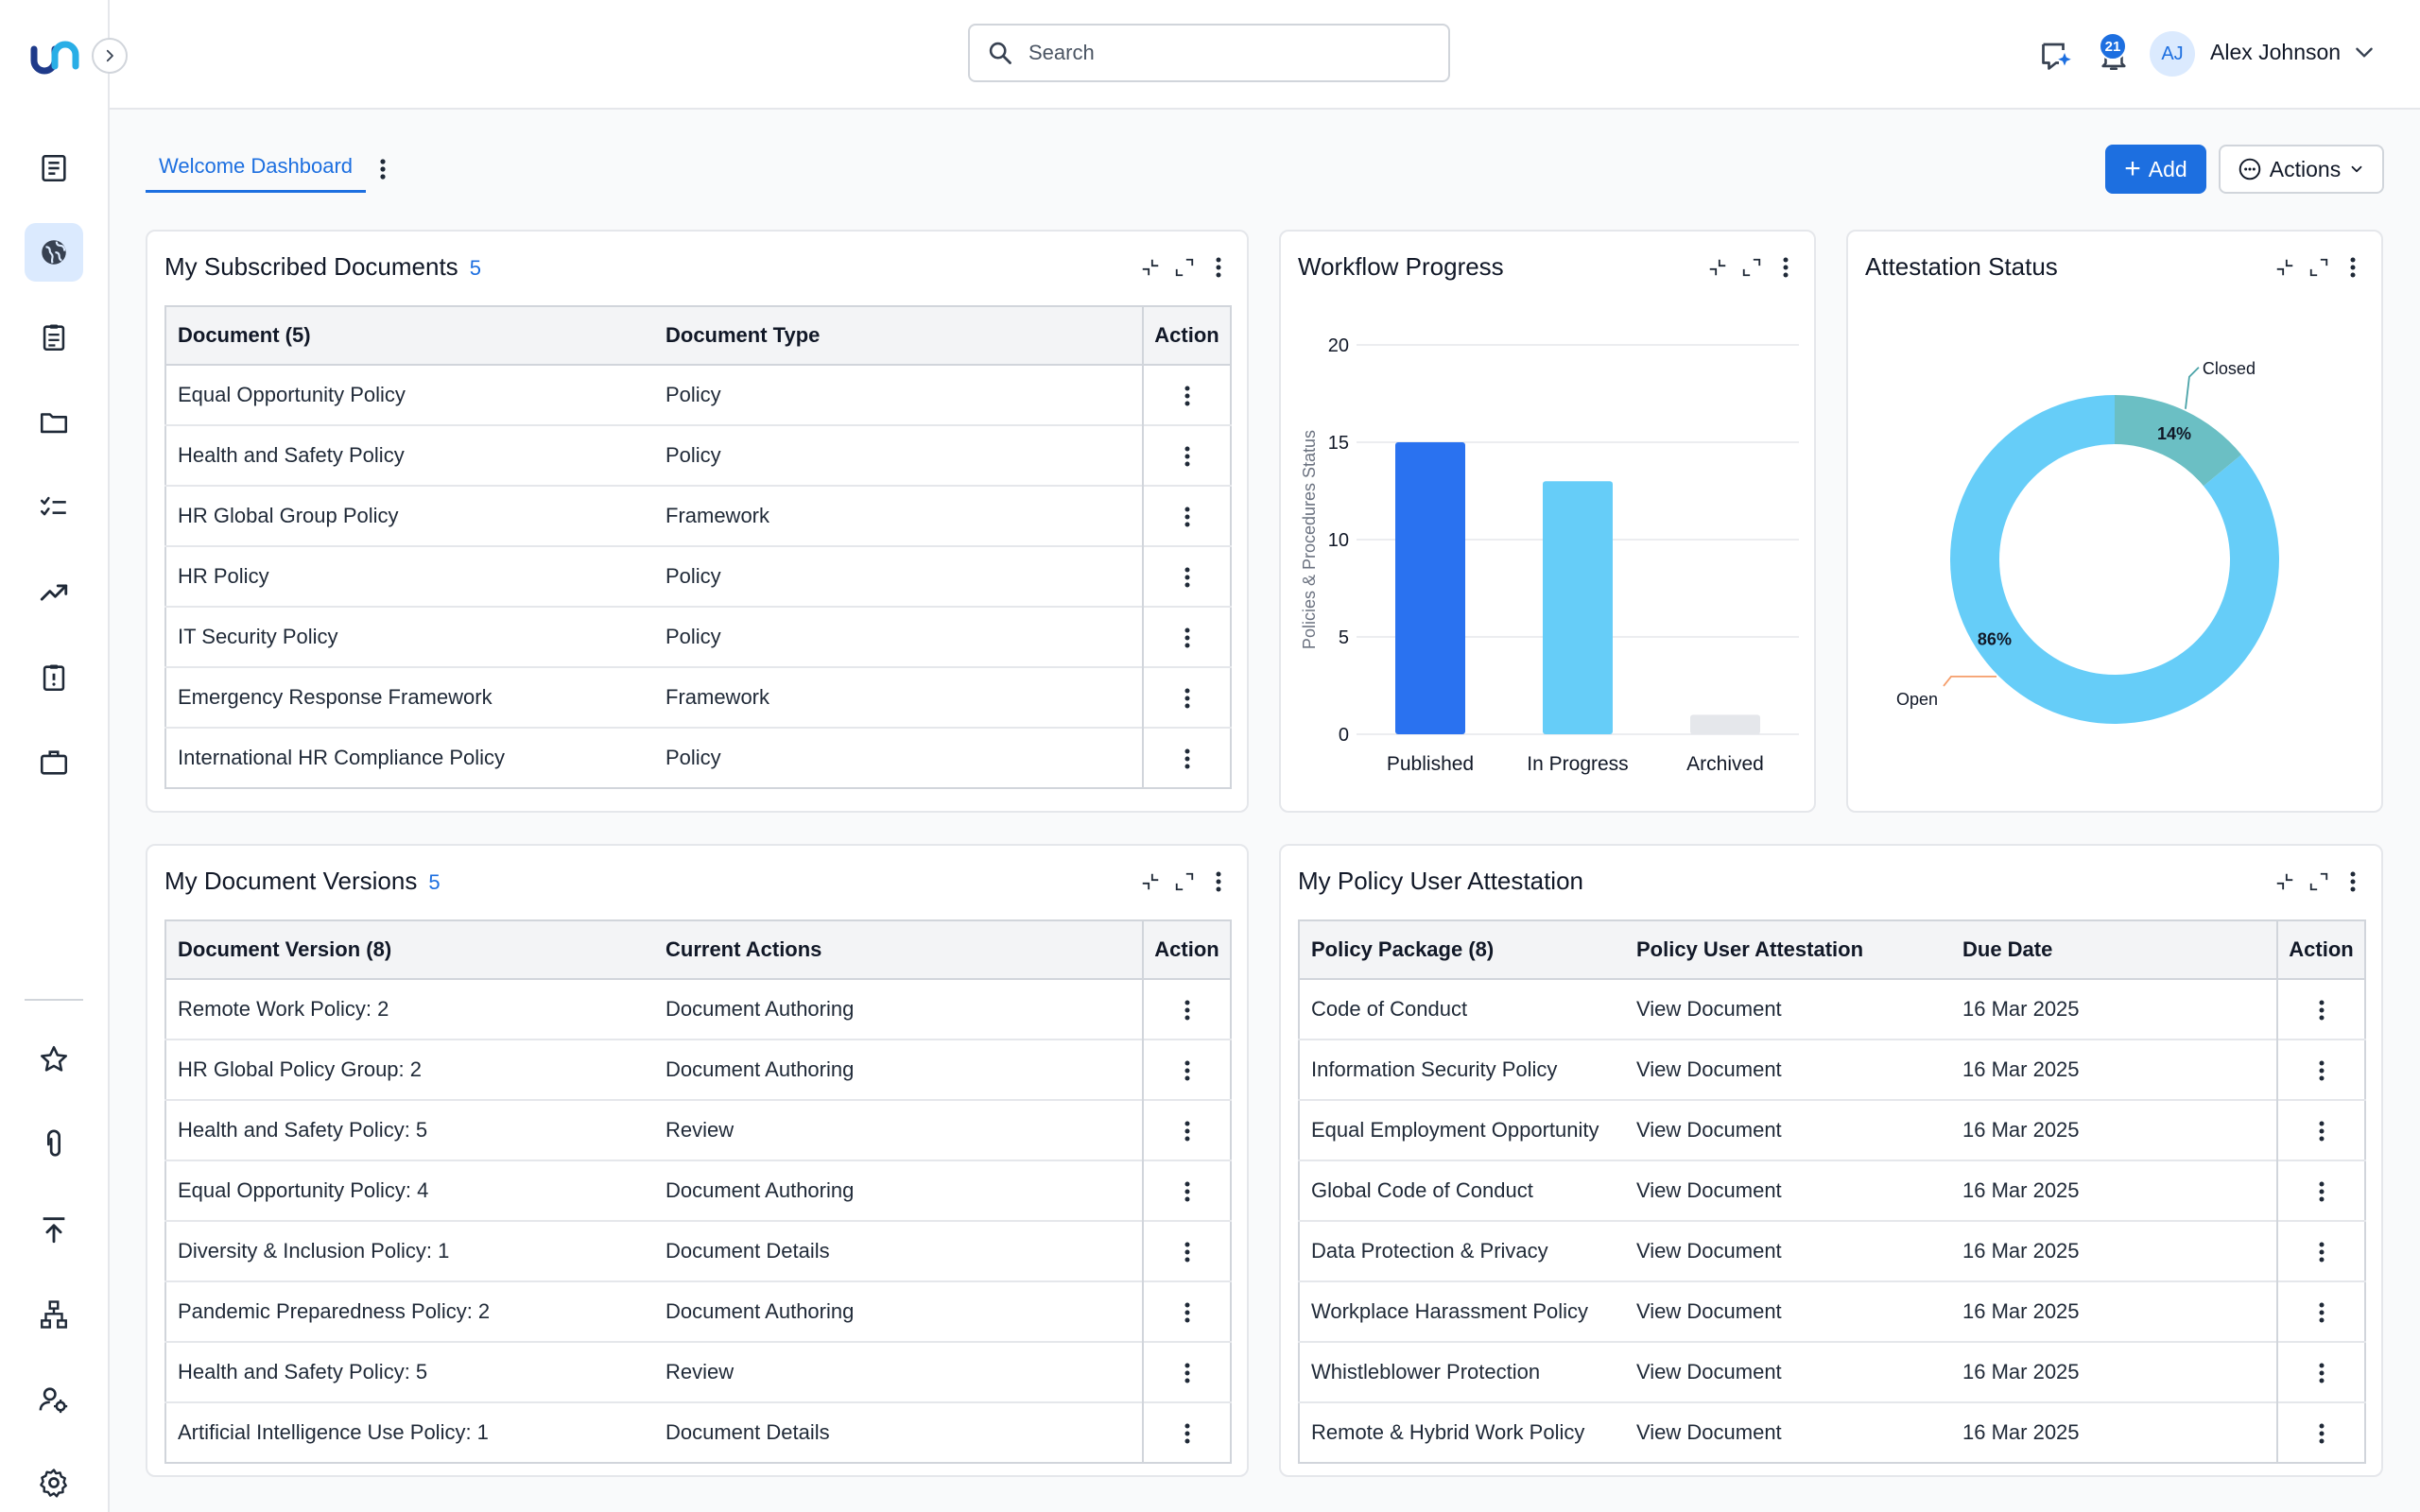 The image size is (2420, 1512). What do you see at coordinates (54, 677) in the screenshot?
I see `sidebar-item-issues` at bounding box center [54, 677].